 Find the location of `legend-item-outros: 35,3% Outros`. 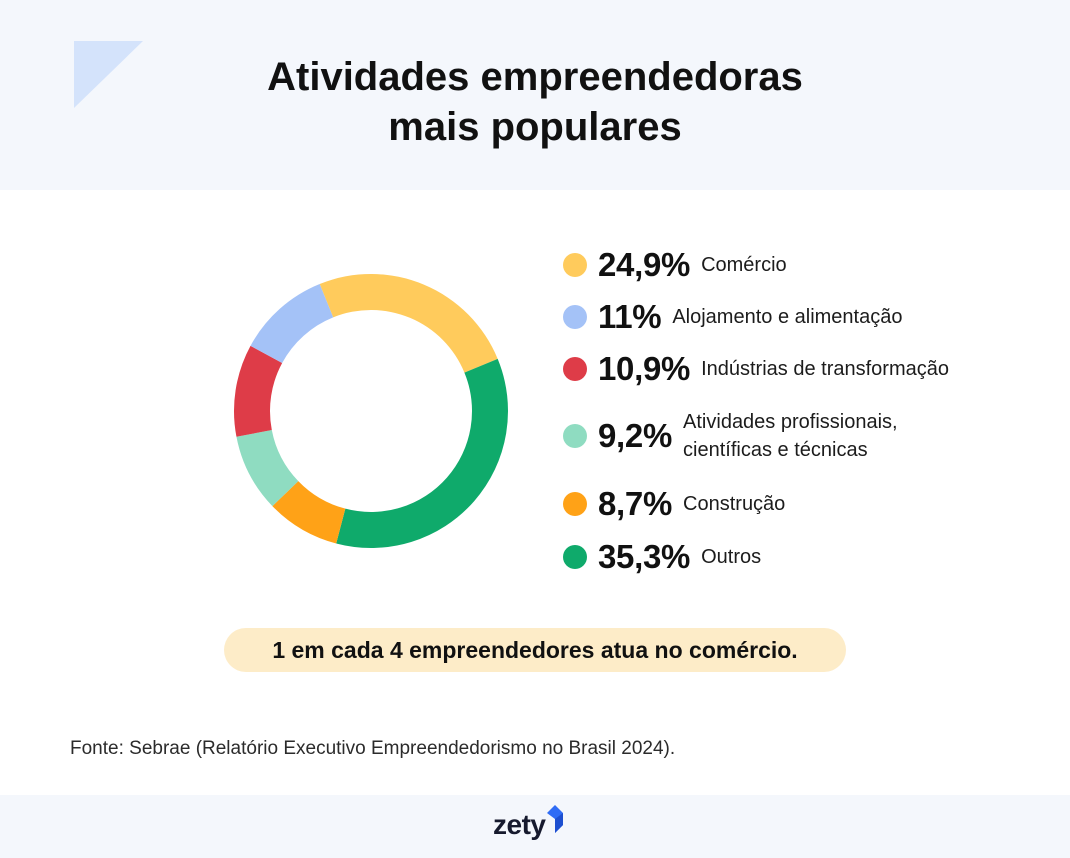

legend-item-outros: 35,3% Outros is located at coordinates (662, 557).